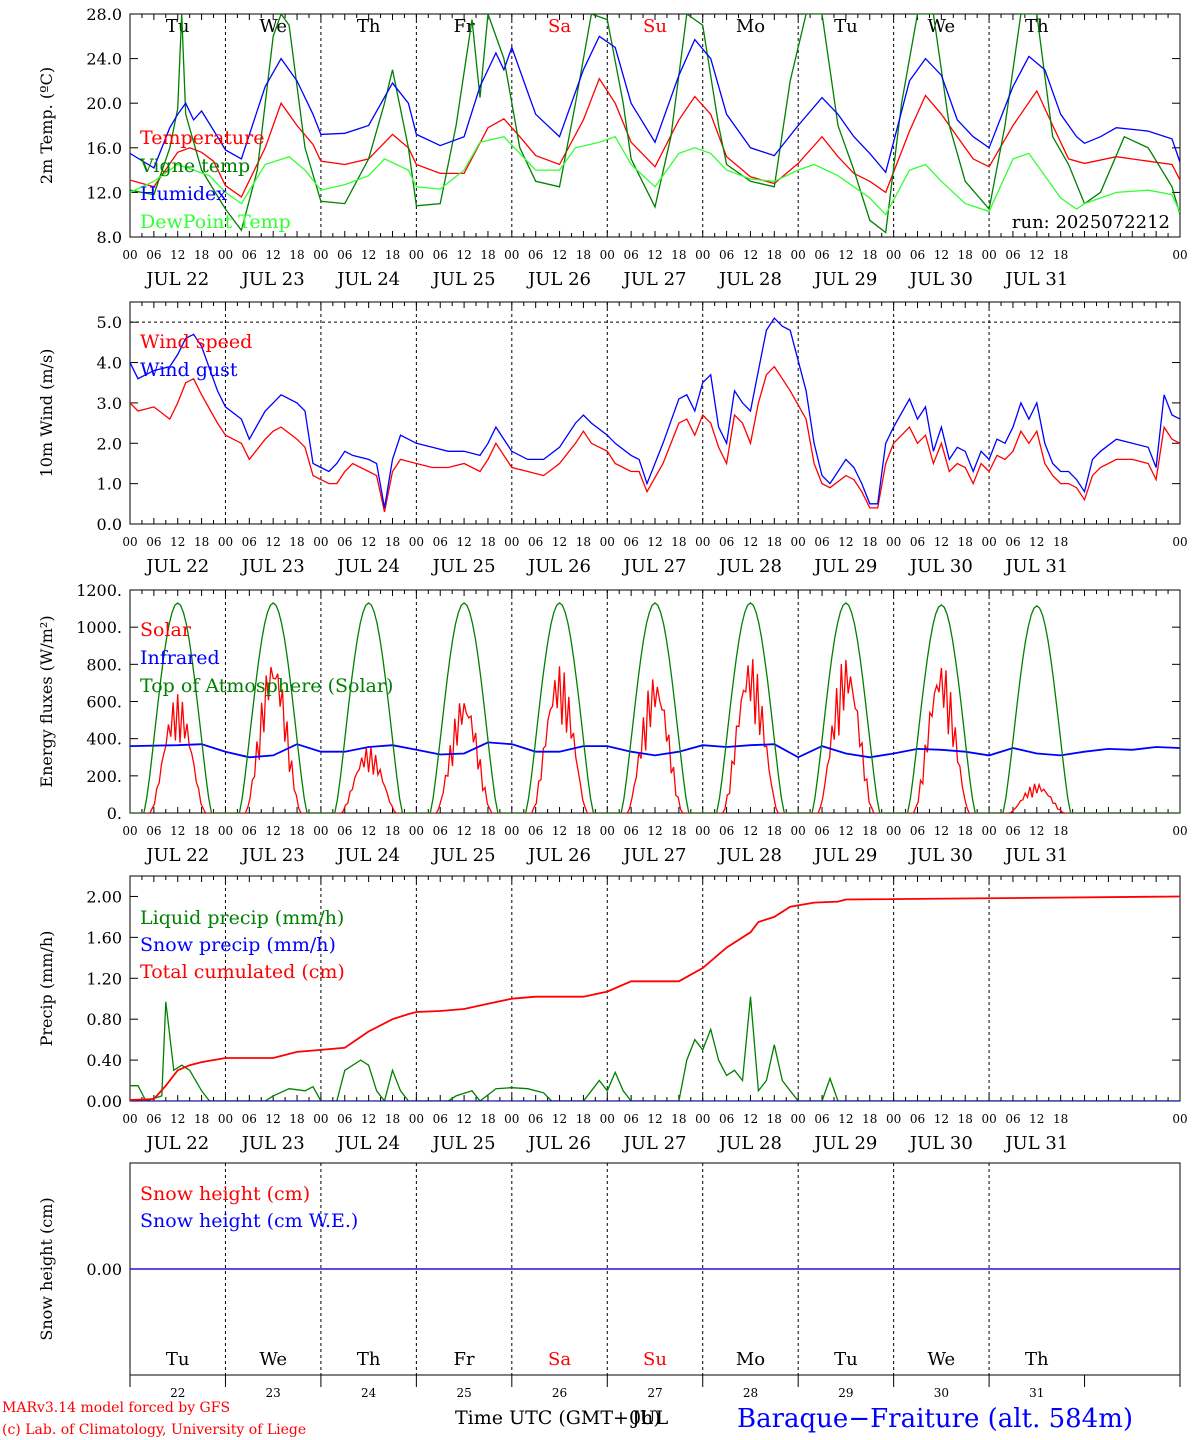  What do you see at coordinates (46, 125) in the screenshot?
I see `y-axis-title: 2m Temp. (ºC)` at bounding box center [46, 125].